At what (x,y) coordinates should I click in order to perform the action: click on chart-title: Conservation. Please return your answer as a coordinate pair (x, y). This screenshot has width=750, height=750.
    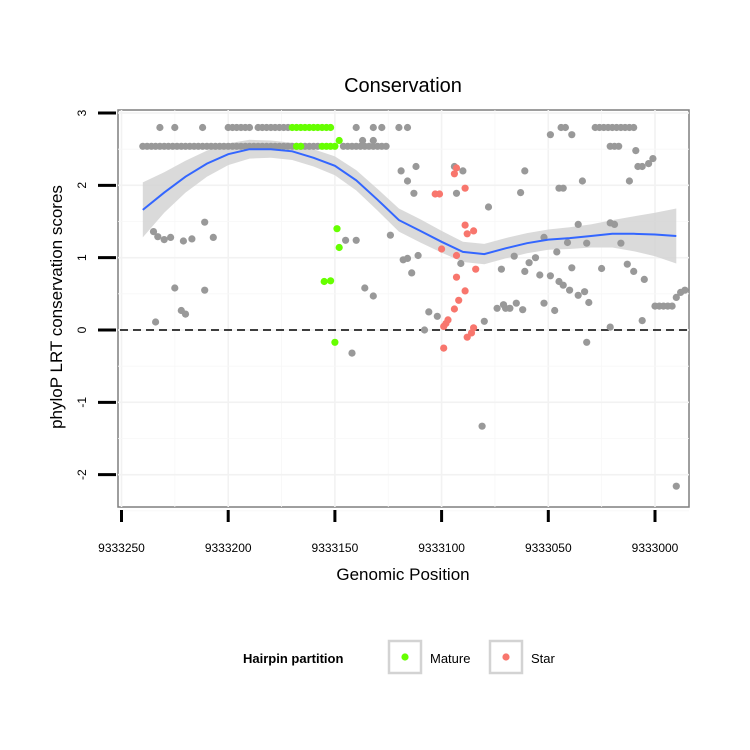
    Looking at the image, I should click on (403, 86).